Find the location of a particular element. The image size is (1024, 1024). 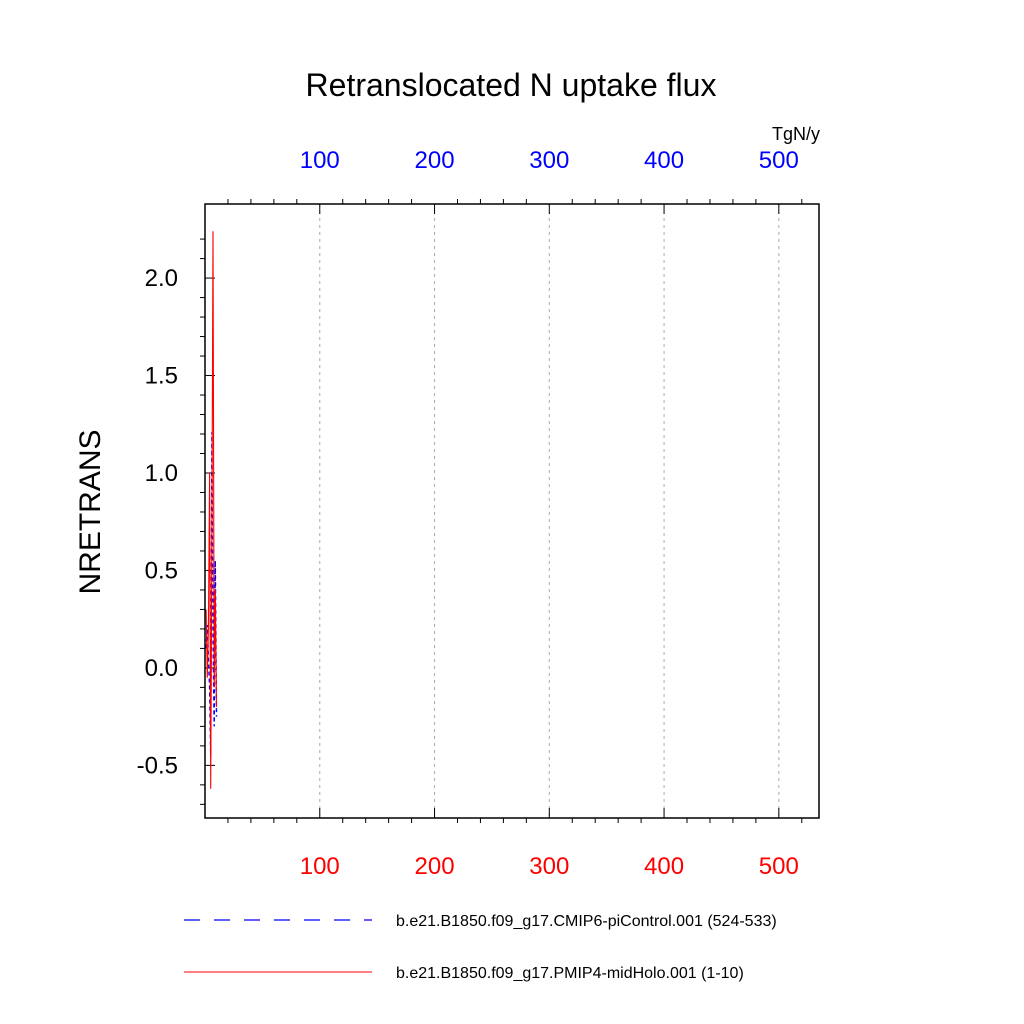

bottom-x-tick-label: 200 is located at coordinates (435, 866).